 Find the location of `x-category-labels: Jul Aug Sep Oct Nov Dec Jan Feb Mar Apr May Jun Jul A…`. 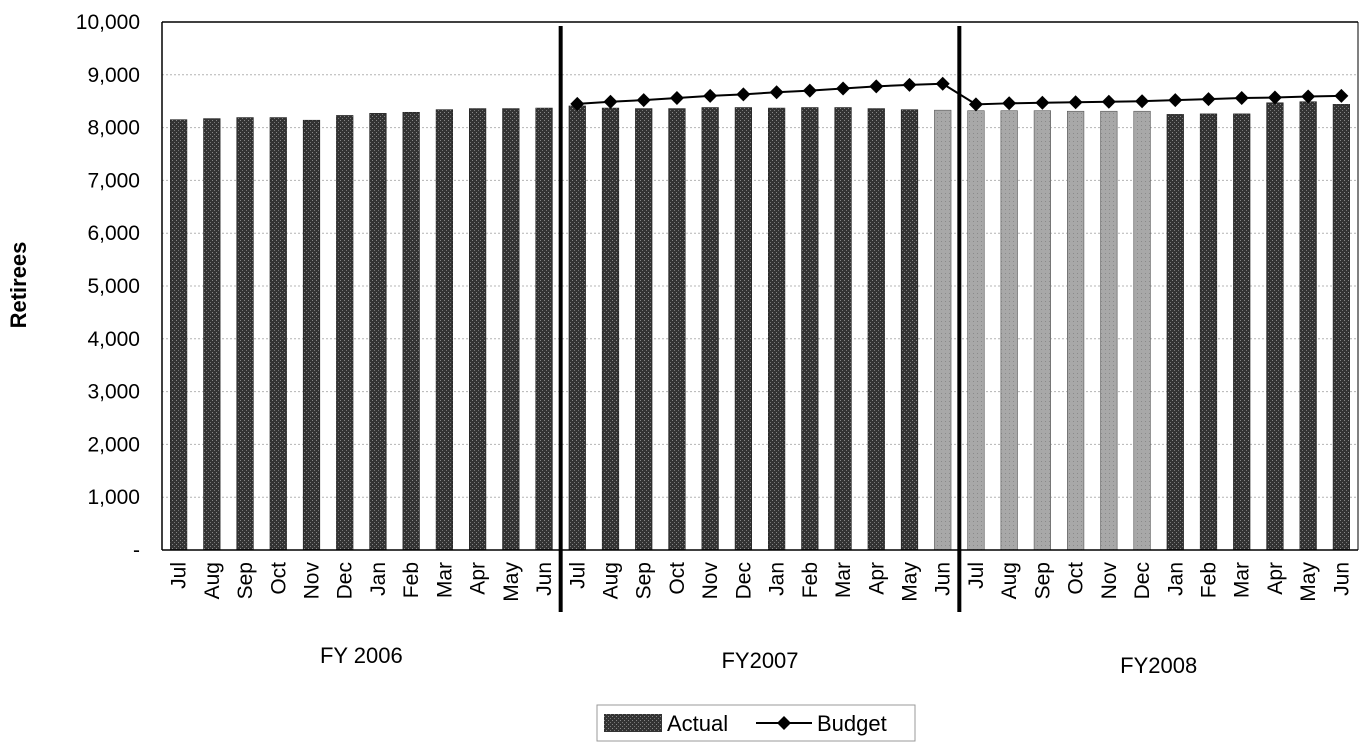

x-category-labels: Jul Aug Sep Oct Nov Dec Jan Feb Mar Apr May Jun Jul A… is located at coordinates (761, 582).